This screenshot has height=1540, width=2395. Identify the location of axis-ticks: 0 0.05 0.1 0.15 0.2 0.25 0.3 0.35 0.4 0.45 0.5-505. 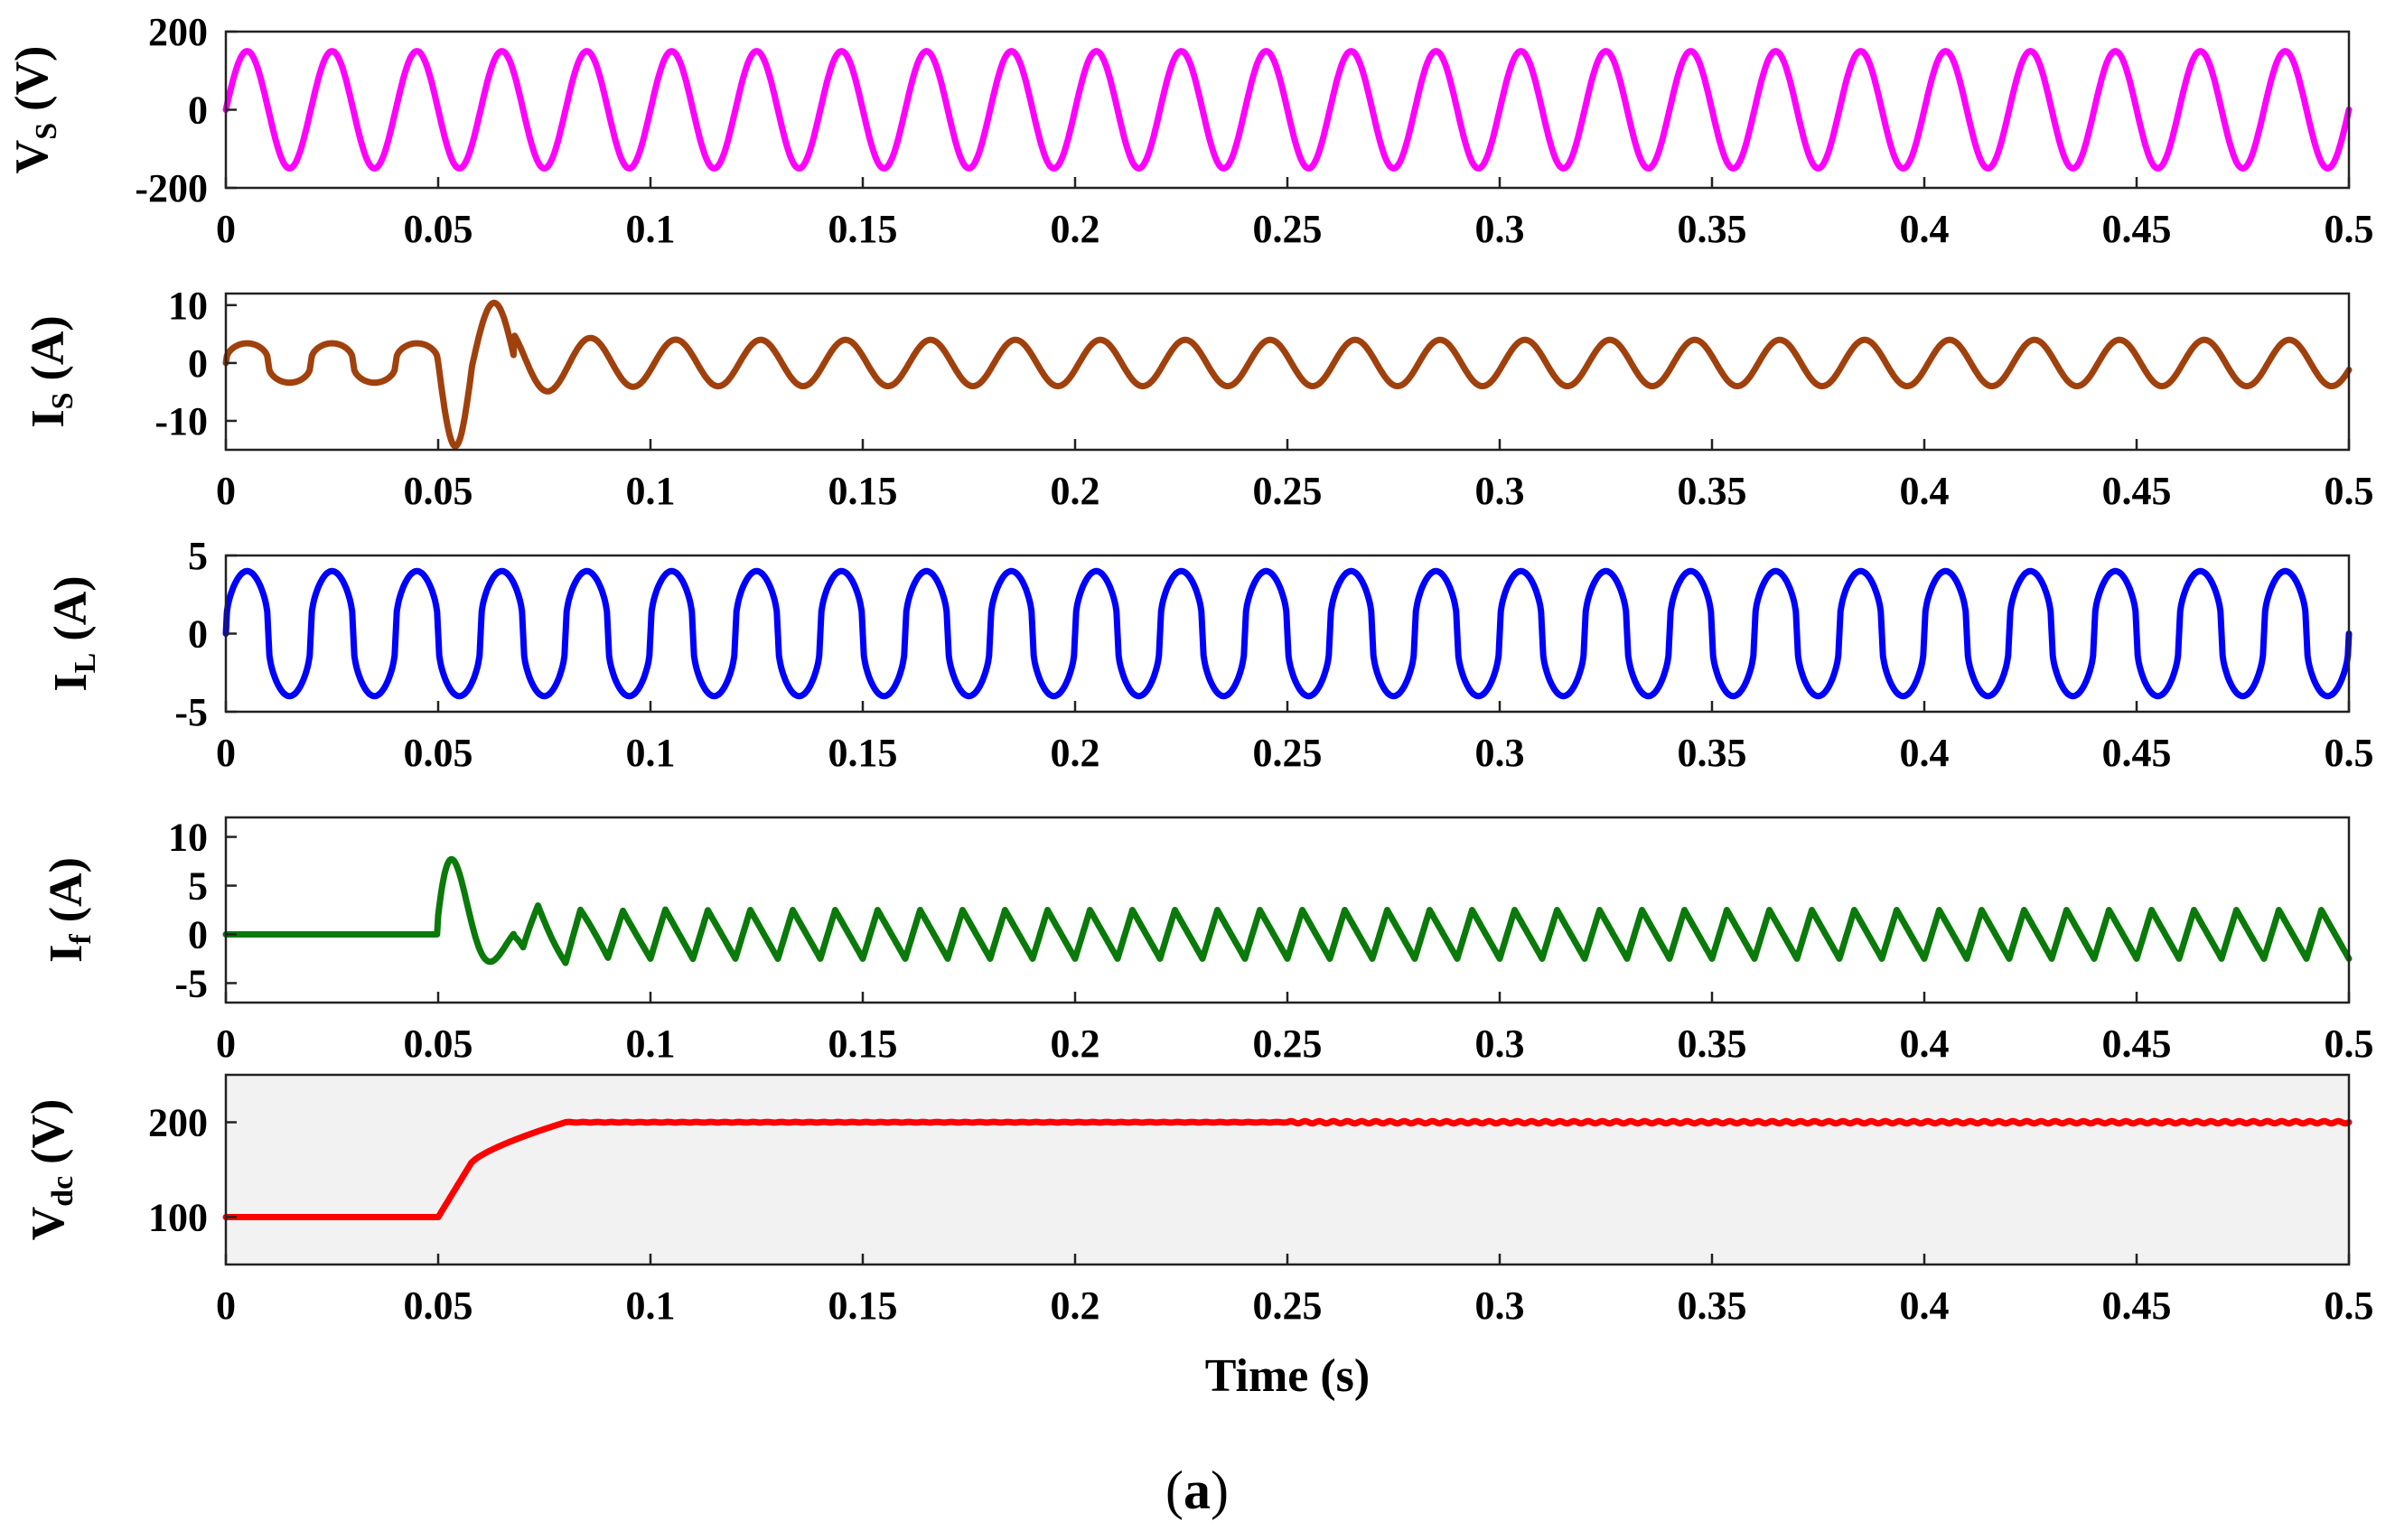
(1273, 654).